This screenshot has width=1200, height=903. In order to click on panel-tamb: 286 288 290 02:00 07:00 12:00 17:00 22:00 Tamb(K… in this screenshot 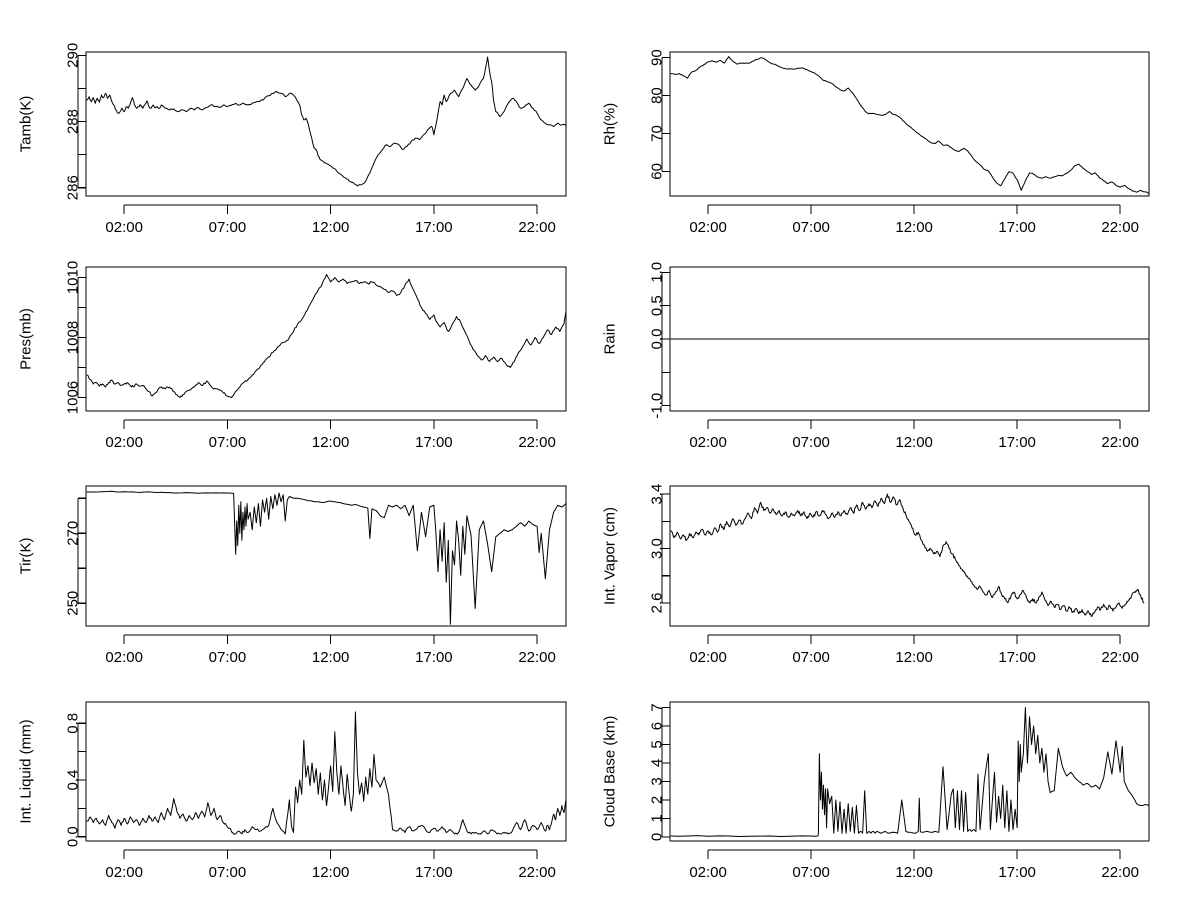, I will do `click(308, 129)`.